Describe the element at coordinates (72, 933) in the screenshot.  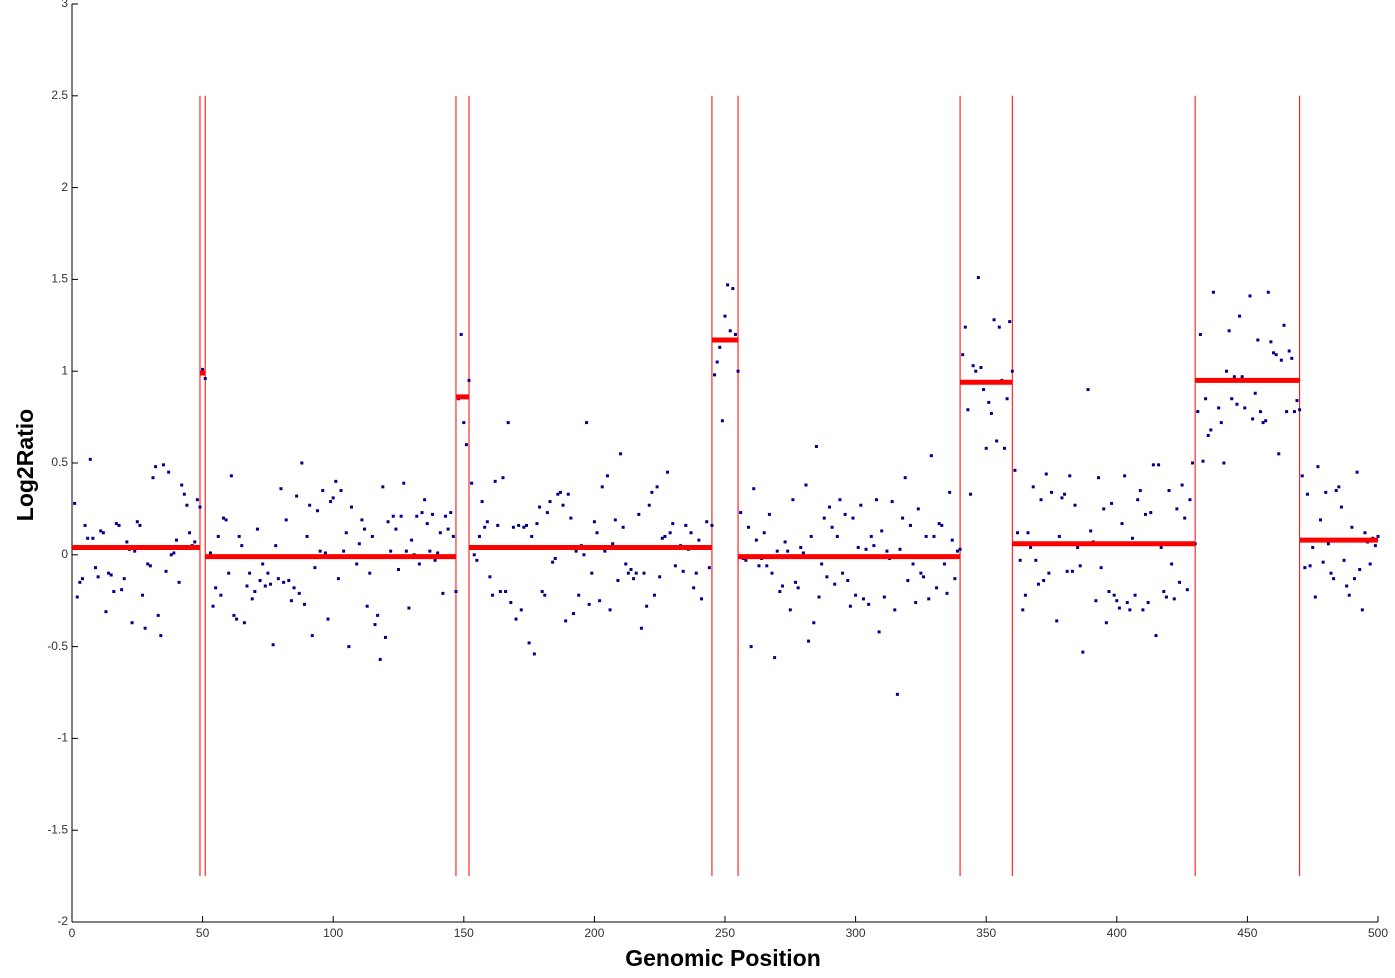
I see `x-tick-label: 0` at that location.